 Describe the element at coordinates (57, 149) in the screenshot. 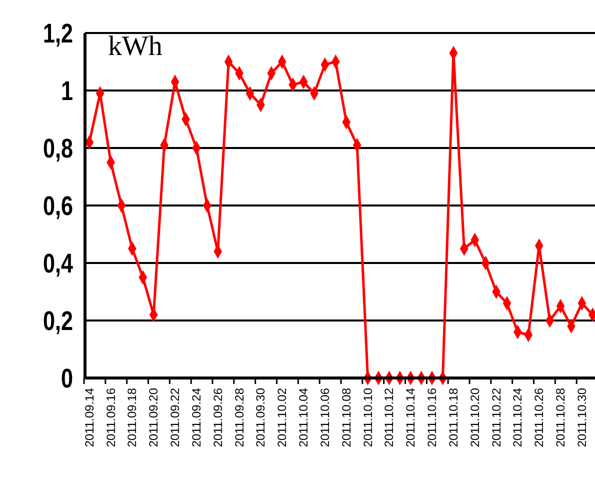

I see `y-tick-label: 0,8` at that location.